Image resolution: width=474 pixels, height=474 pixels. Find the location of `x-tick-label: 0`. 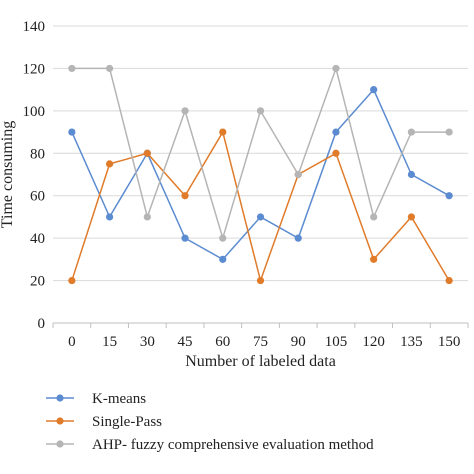

x-tick-label: 0 is located at coordinates (72, 342).